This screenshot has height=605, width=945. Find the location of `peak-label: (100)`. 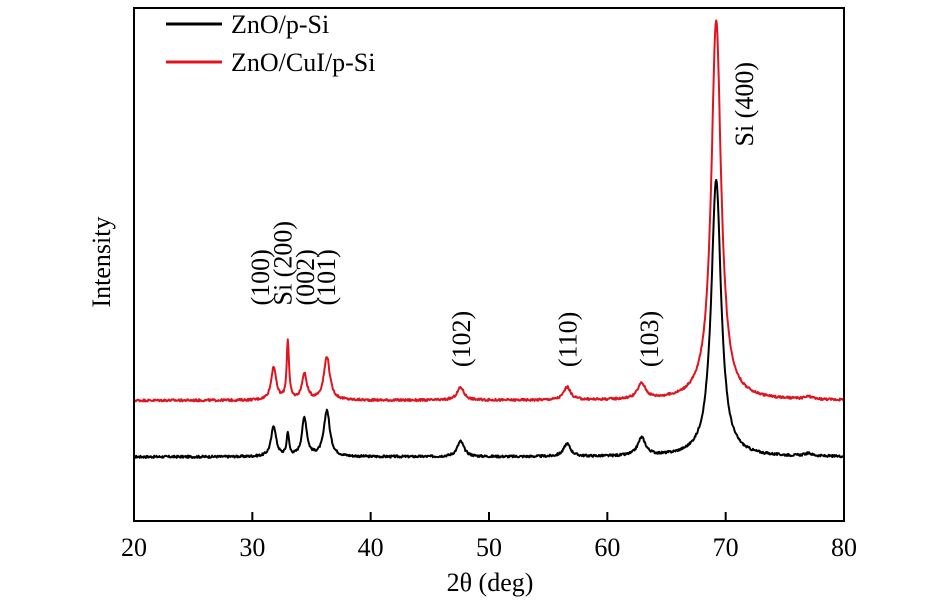

peak-label: (100) is located at coordinates (260, 277).